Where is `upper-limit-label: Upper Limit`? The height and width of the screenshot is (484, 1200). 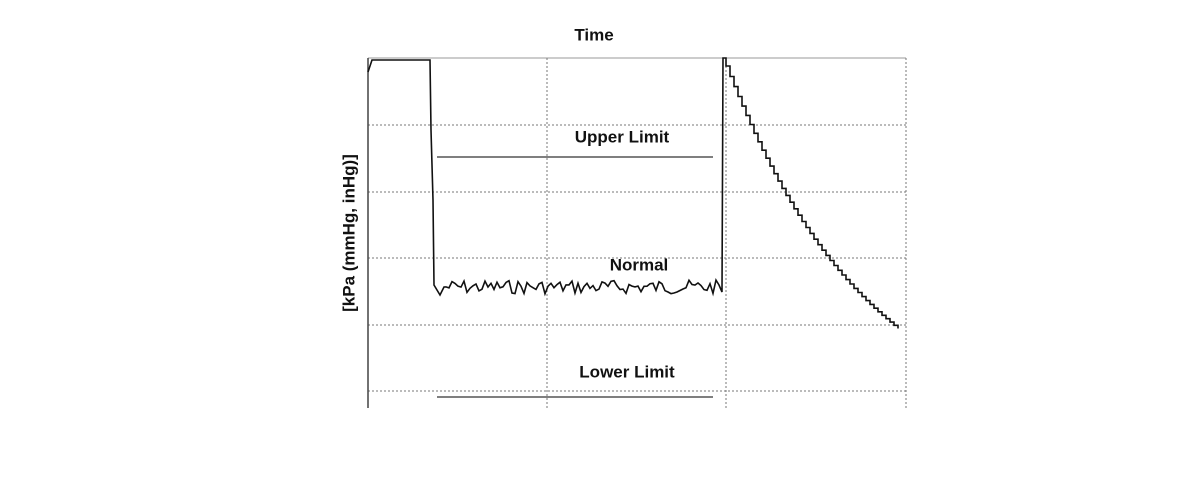
upper-limit-label: Upper Limit is located at coordinates (622, 136).